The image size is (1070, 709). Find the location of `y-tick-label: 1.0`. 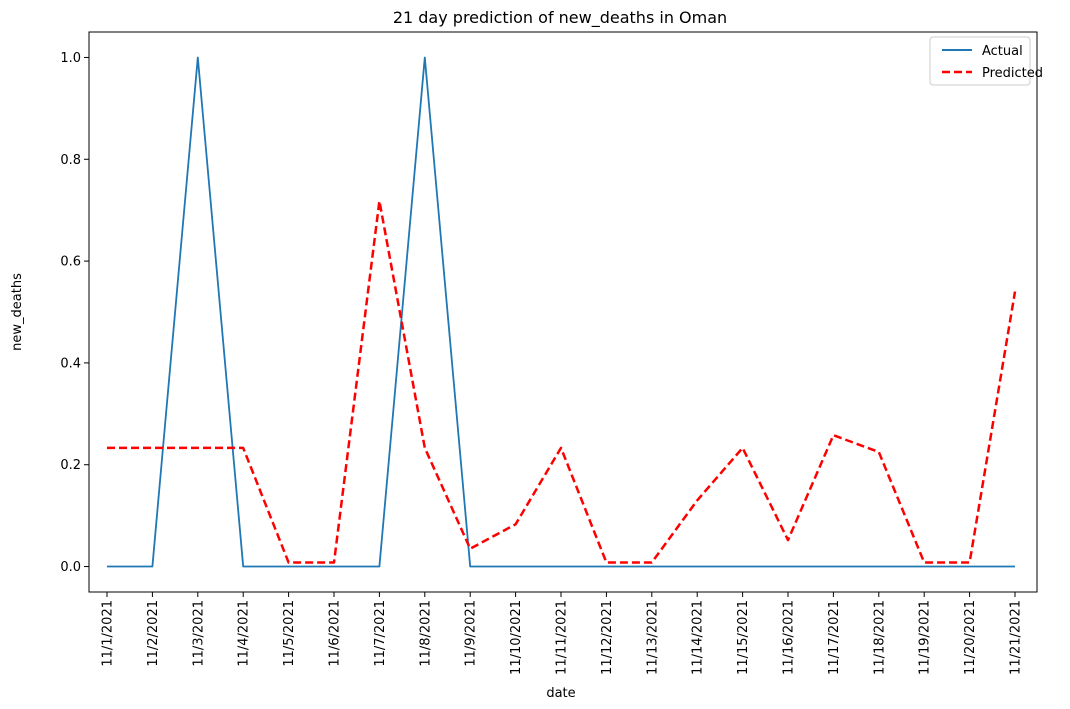

y-tick-label: 1.0 is located at coordinates (70, 58).